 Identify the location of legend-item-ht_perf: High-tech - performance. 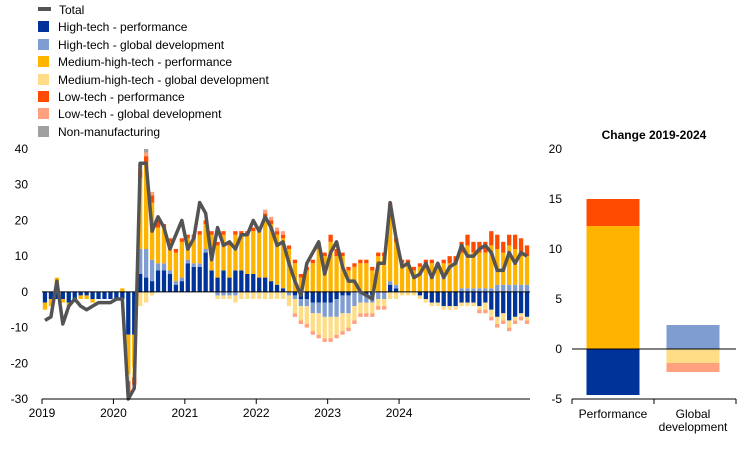
(153, 27).